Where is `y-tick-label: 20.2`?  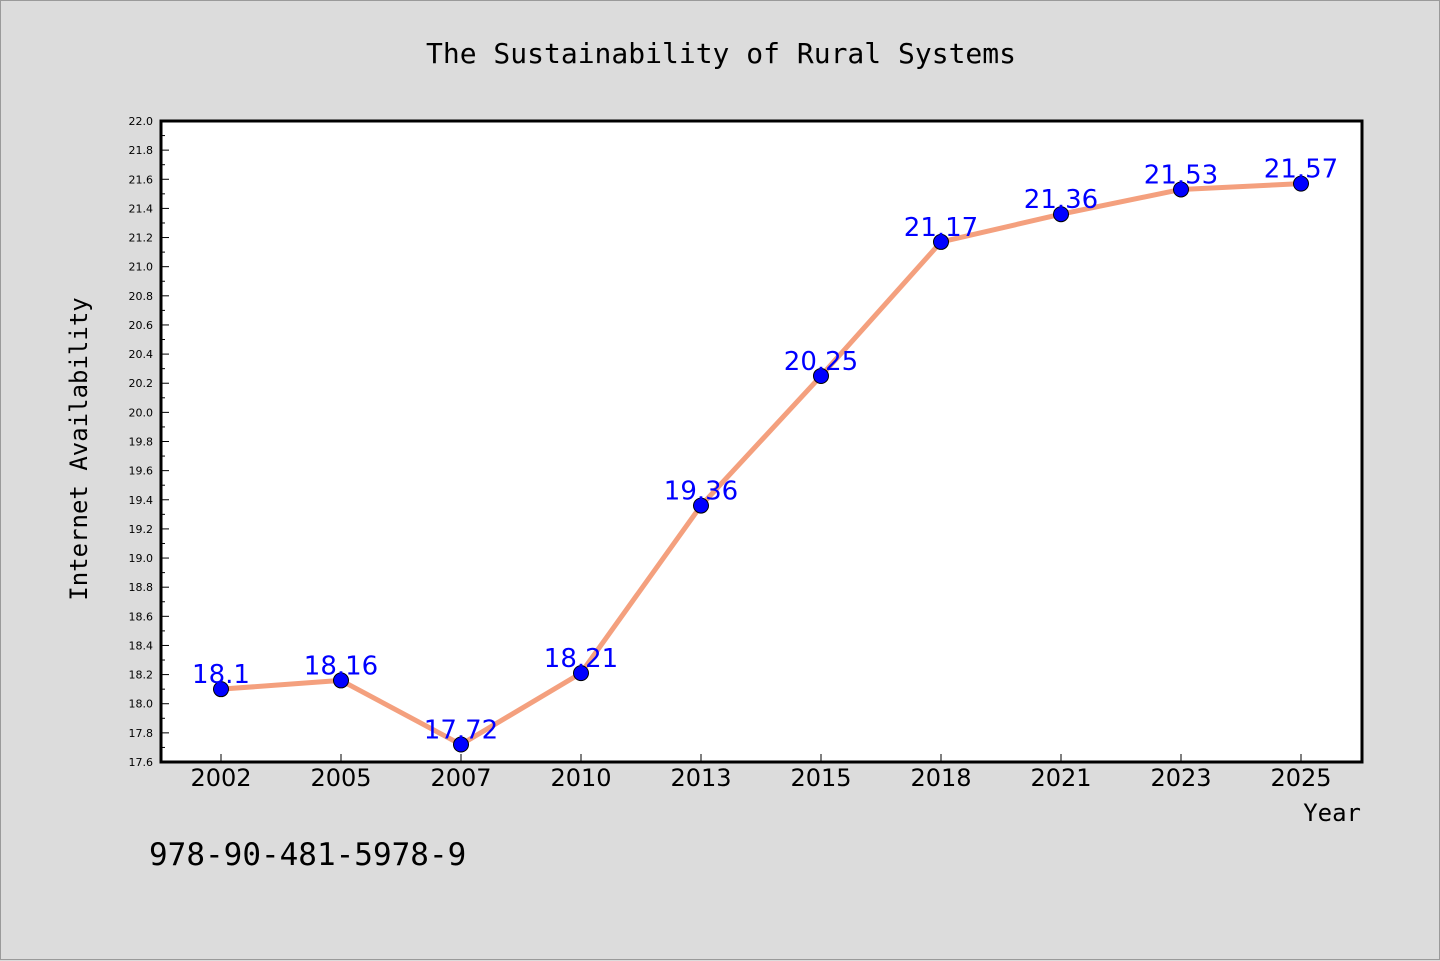
y-tick-label: 20.2 is located at coordinates (141, 383).